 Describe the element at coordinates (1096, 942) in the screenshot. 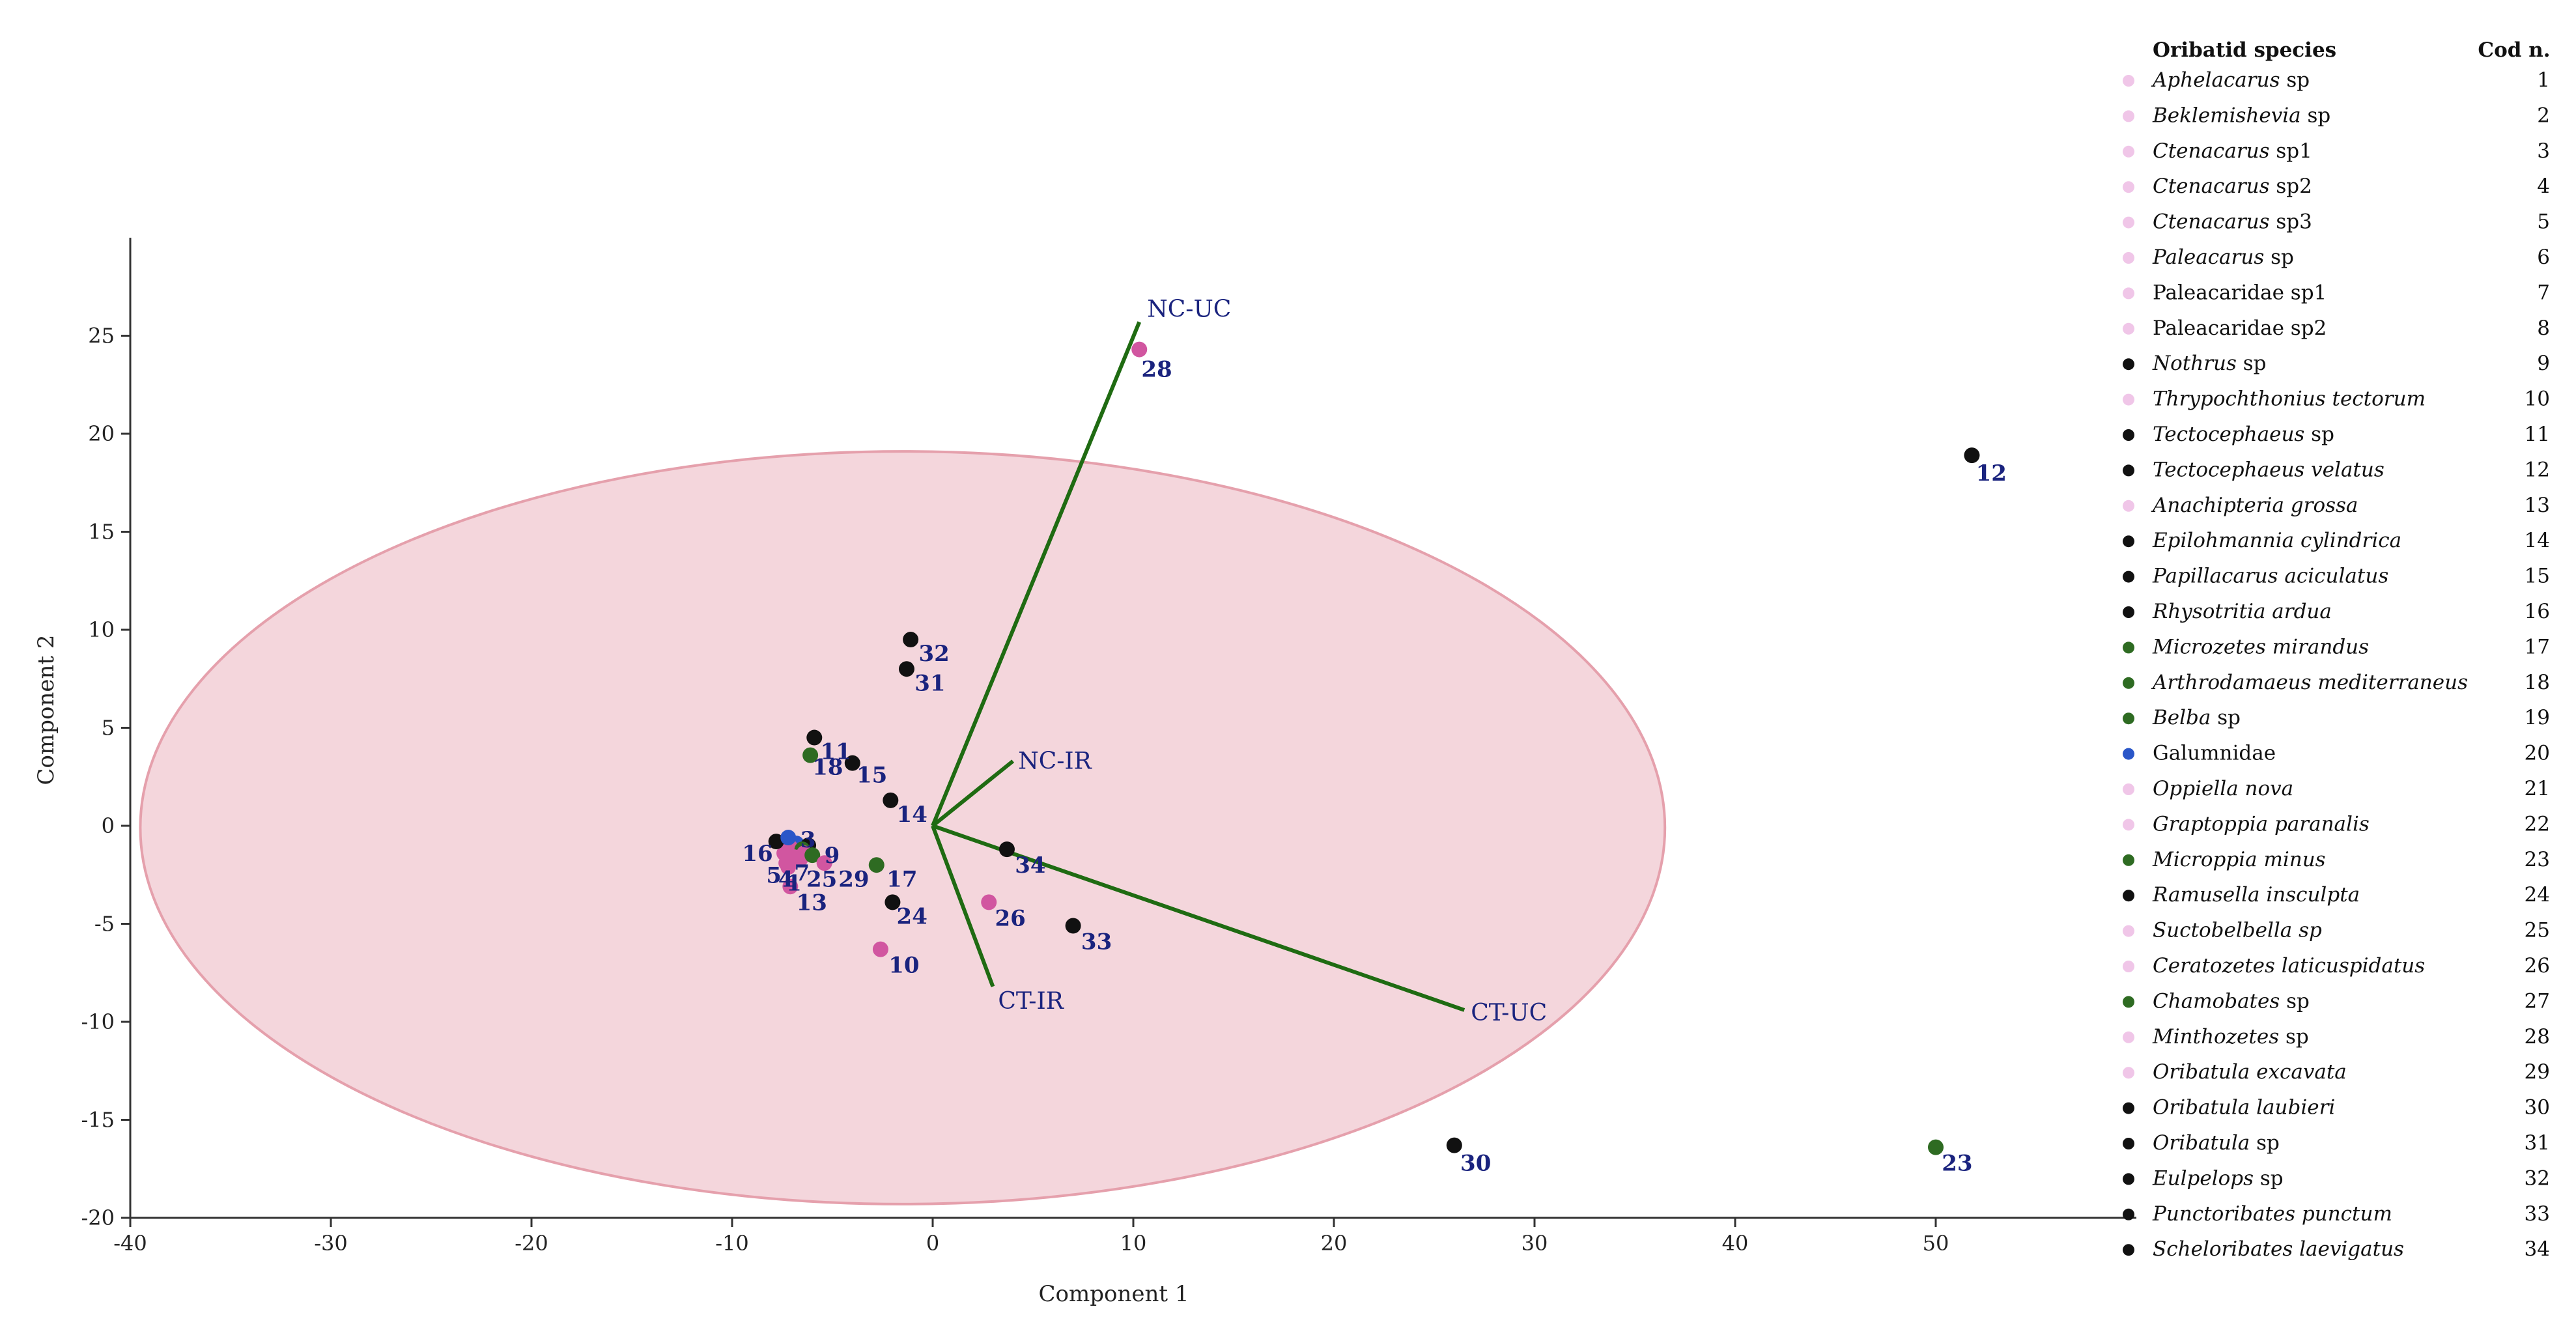

I see `point-label: 33` at that location.